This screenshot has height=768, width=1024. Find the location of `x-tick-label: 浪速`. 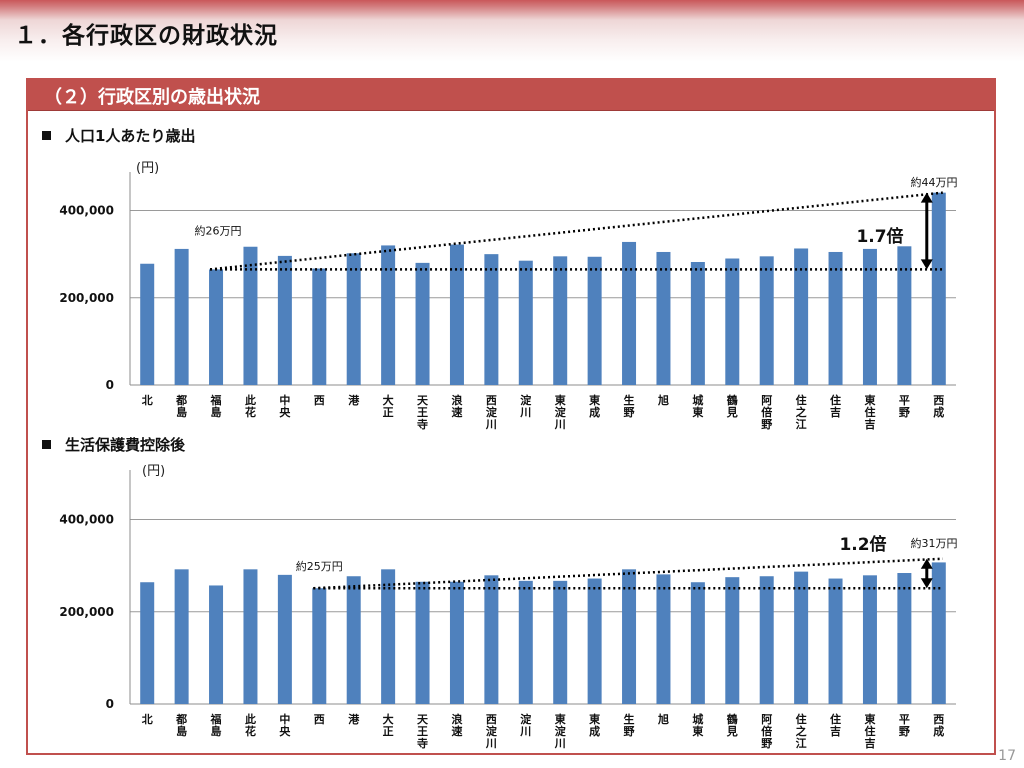

x-tick-label: 浪速 is located at coordinates (456, 406).